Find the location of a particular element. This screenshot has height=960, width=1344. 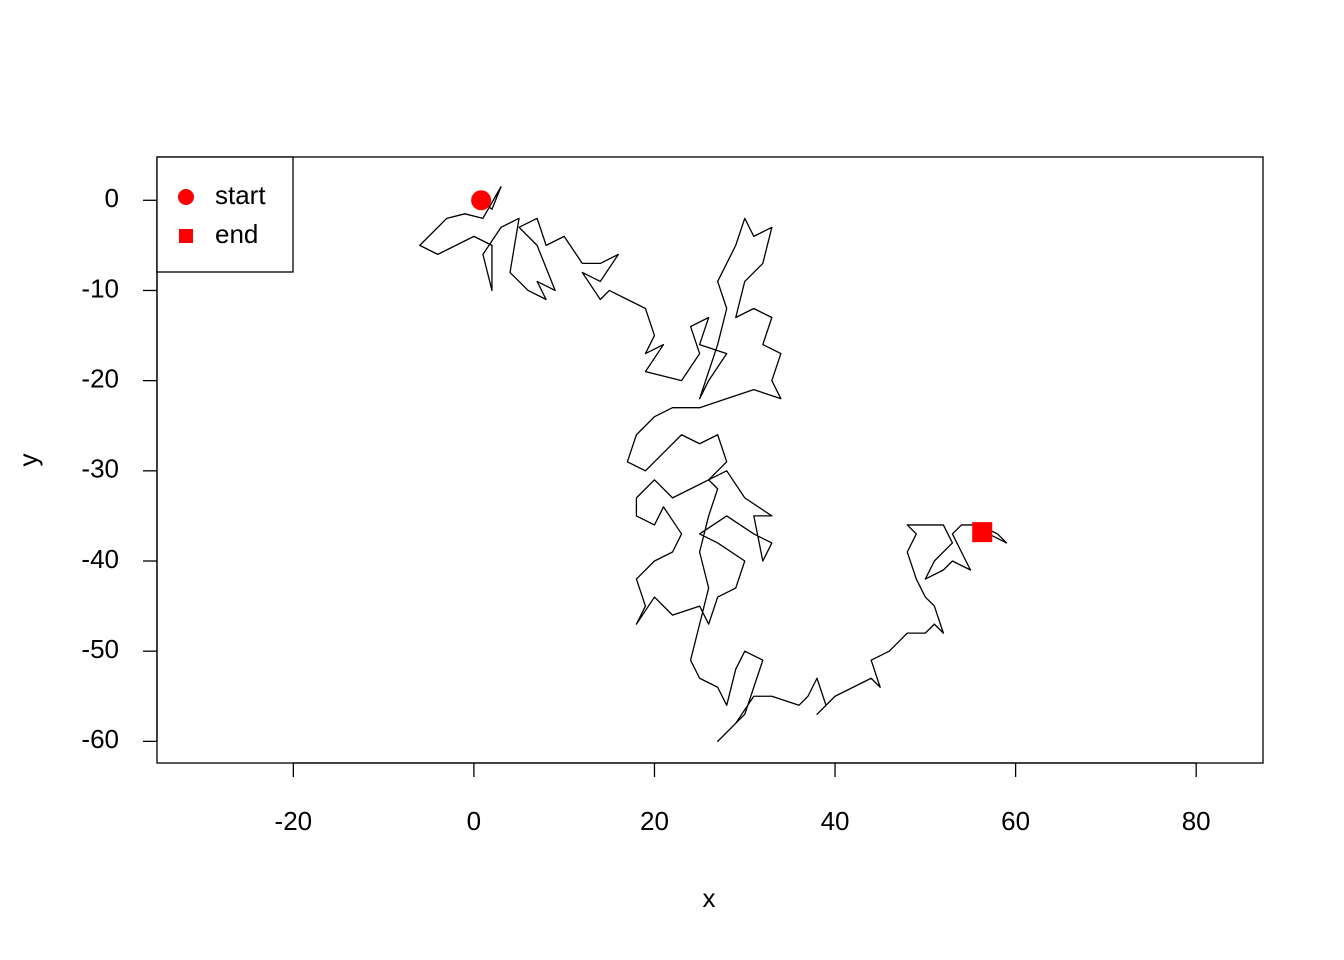

point-circle is located at coordinates (481, 200).